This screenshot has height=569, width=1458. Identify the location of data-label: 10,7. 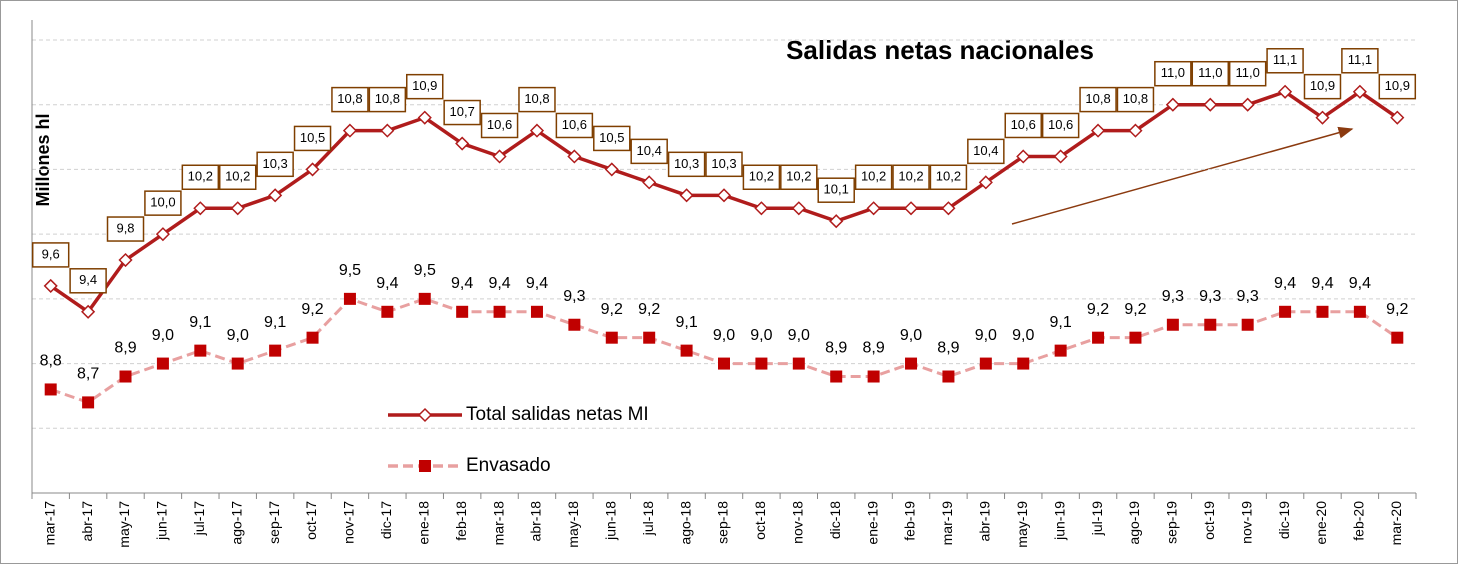
(462, 111).